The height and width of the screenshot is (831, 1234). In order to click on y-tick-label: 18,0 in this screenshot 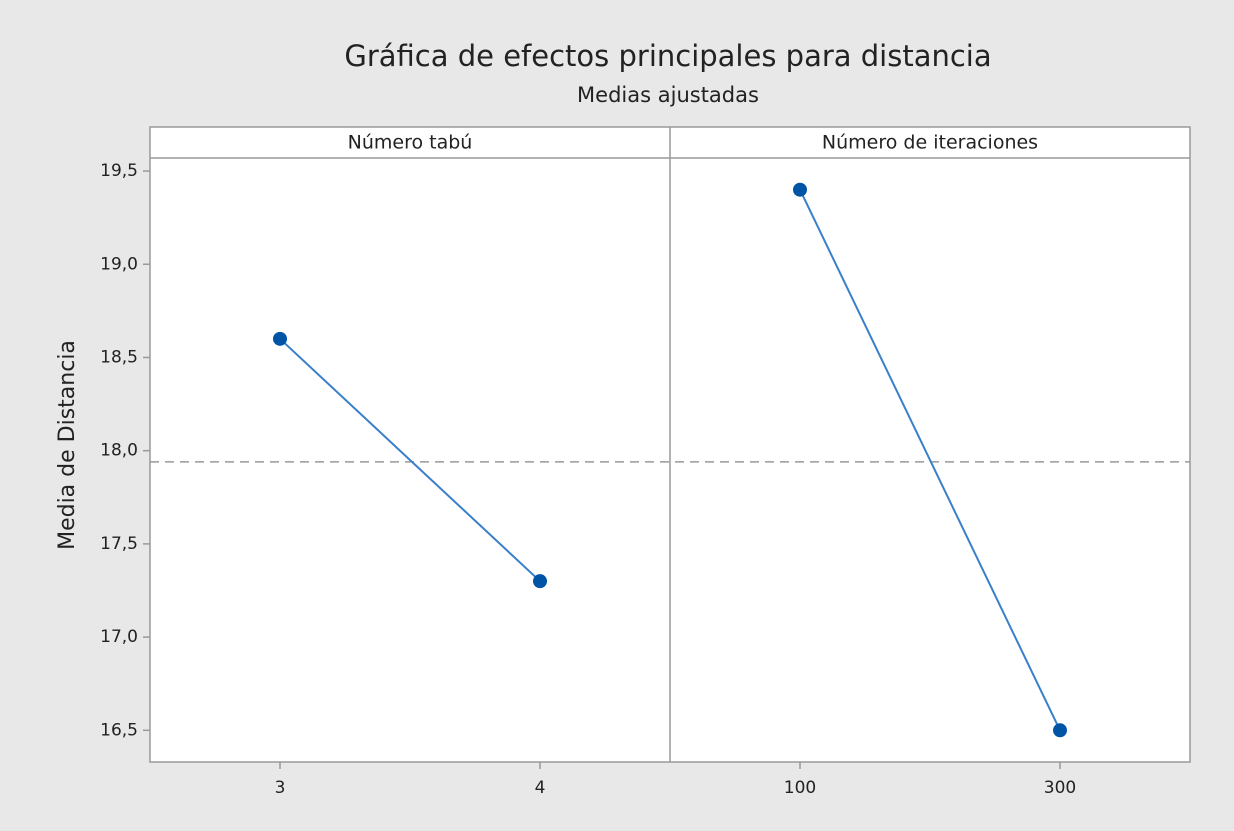, I will do `click(119, 451)`.